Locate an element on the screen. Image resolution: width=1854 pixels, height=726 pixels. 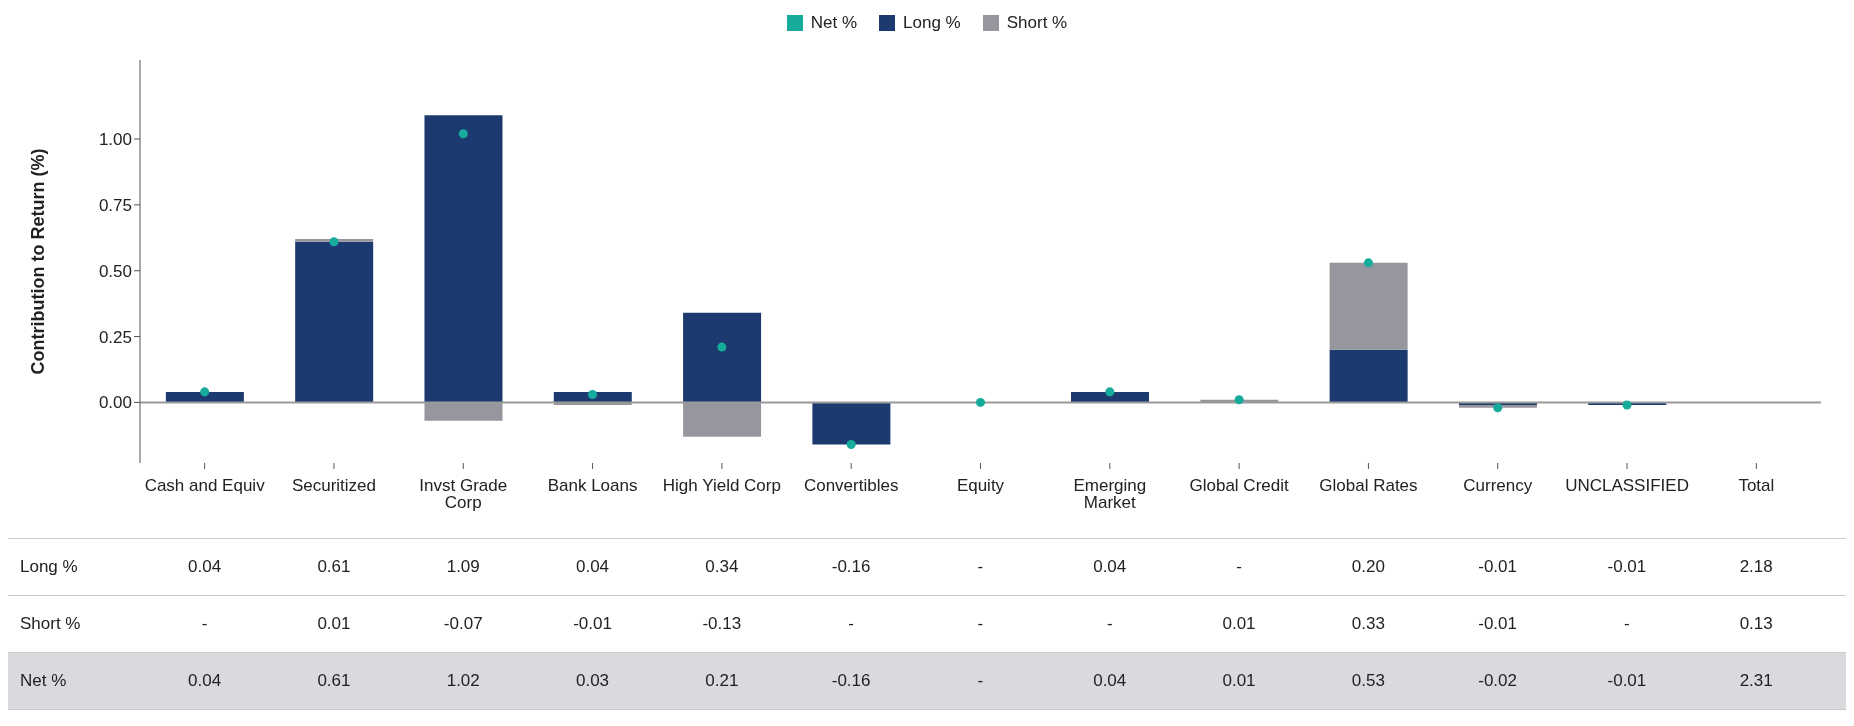
x-tick-label: Global Credit is located at coordinates (1239, 486).